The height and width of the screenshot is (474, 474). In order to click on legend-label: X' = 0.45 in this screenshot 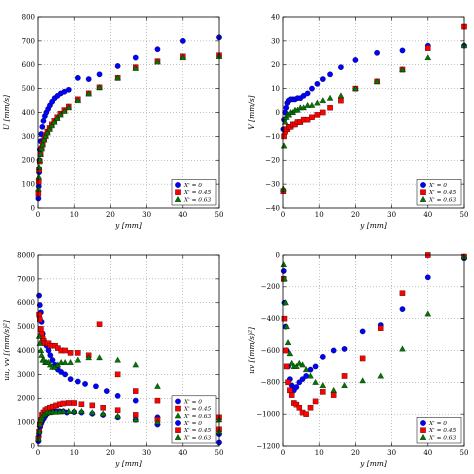, I will do `click(197, 431)`.